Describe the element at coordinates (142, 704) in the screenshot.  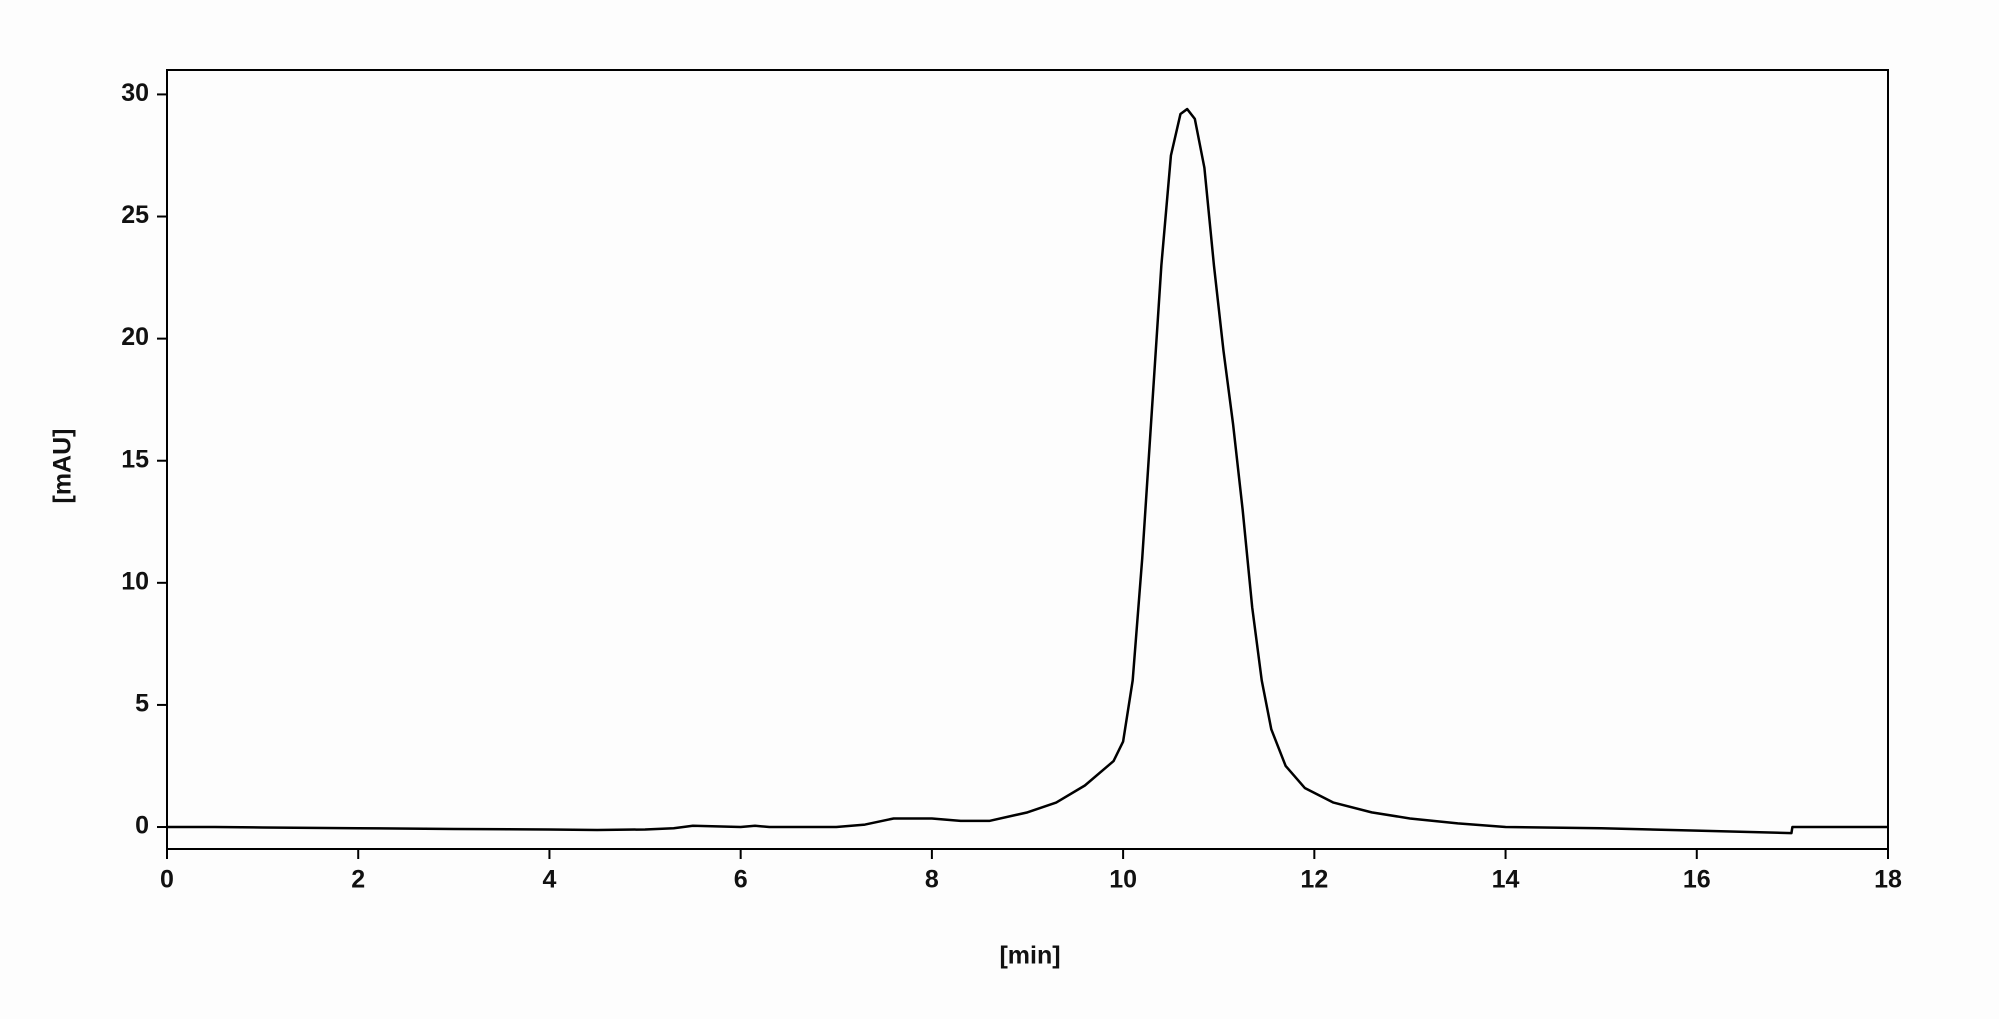
I see `y-tick-label: 5` at that location.